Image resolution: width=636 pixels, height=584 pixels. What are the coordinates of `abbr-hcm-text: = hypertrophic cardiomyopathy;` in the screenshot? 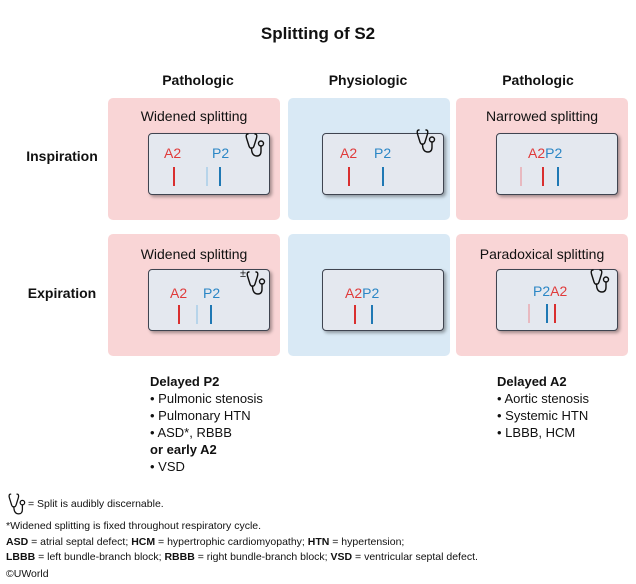 It's located at (231, 542).